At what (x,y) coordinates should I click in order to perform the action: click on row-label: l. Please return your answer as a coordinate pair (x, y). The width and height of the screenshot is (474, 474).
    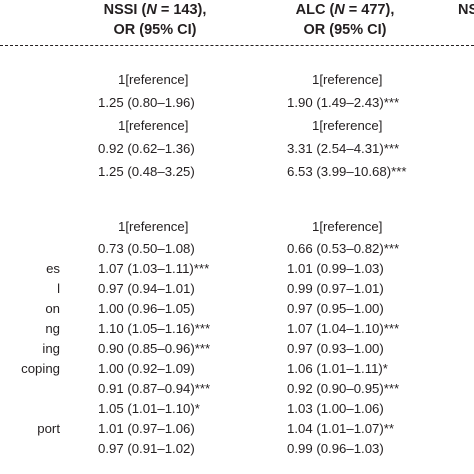
    Looking at the image, I should click on (58, 288).